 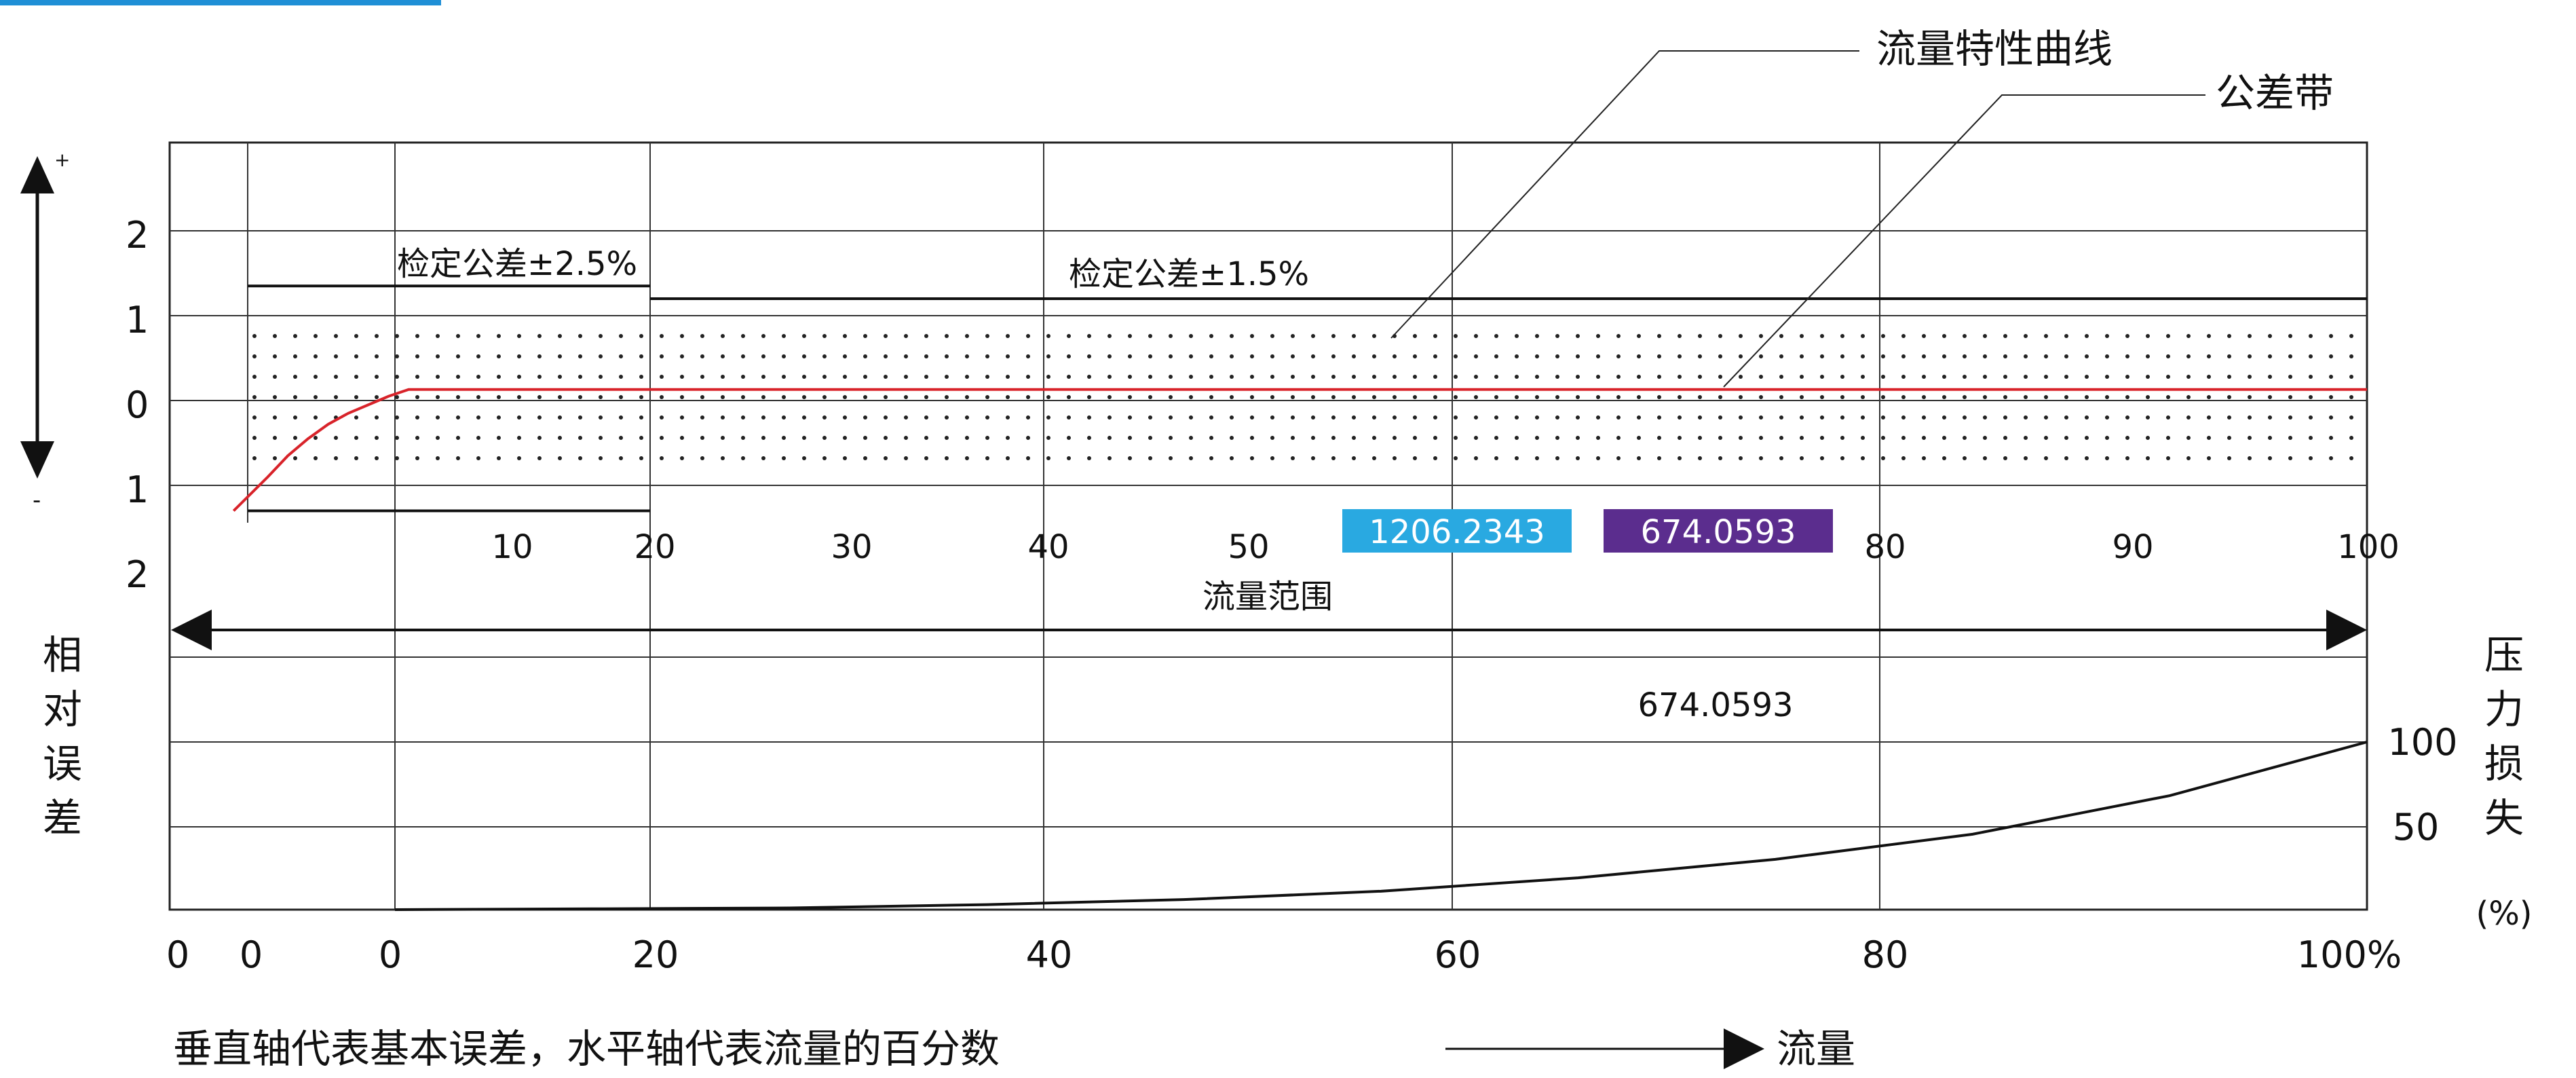 What do you see at coordinates (1715, 705) in the screenshot?
I see `center-value: 674.0593` at bounding box center [1715, 705].